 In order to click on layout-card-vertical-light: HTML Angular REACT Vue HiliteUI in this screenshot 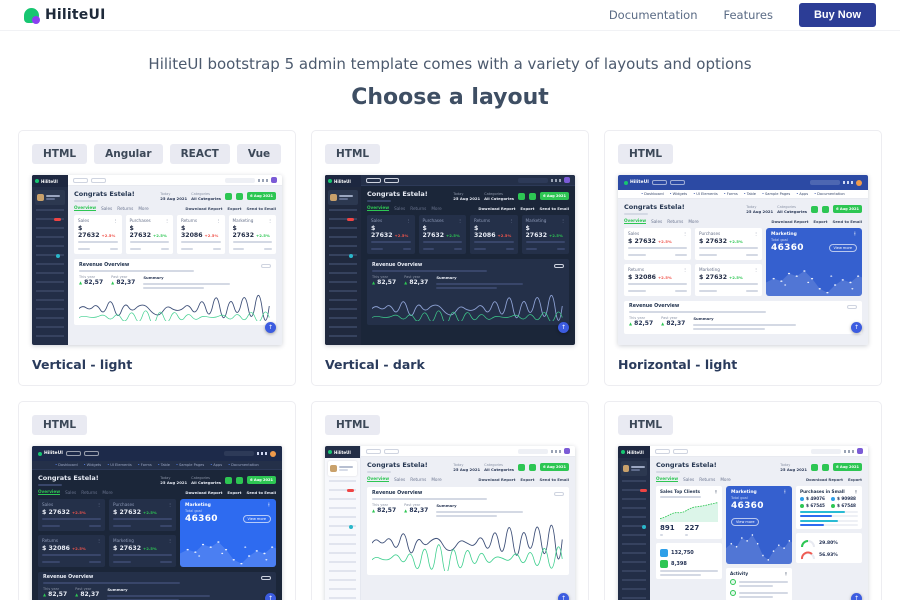, I will do `click(157, 258)`.